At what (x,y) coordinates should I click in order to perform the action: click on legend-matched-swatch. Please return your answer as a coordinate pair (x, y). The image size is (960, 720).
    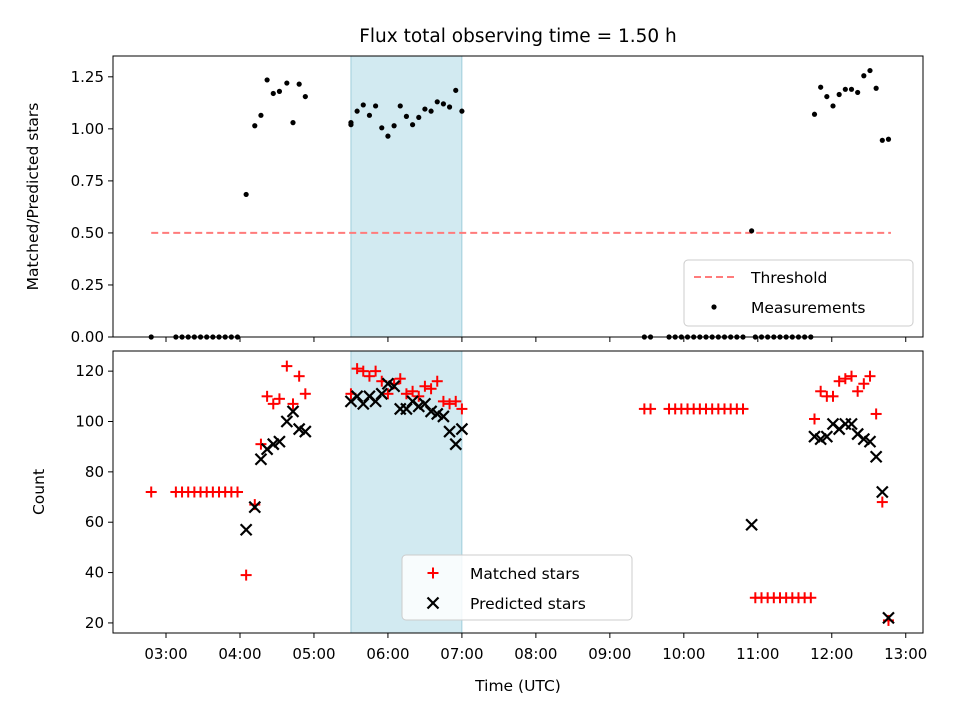
    Looking at the image, I should click on (433, 573).